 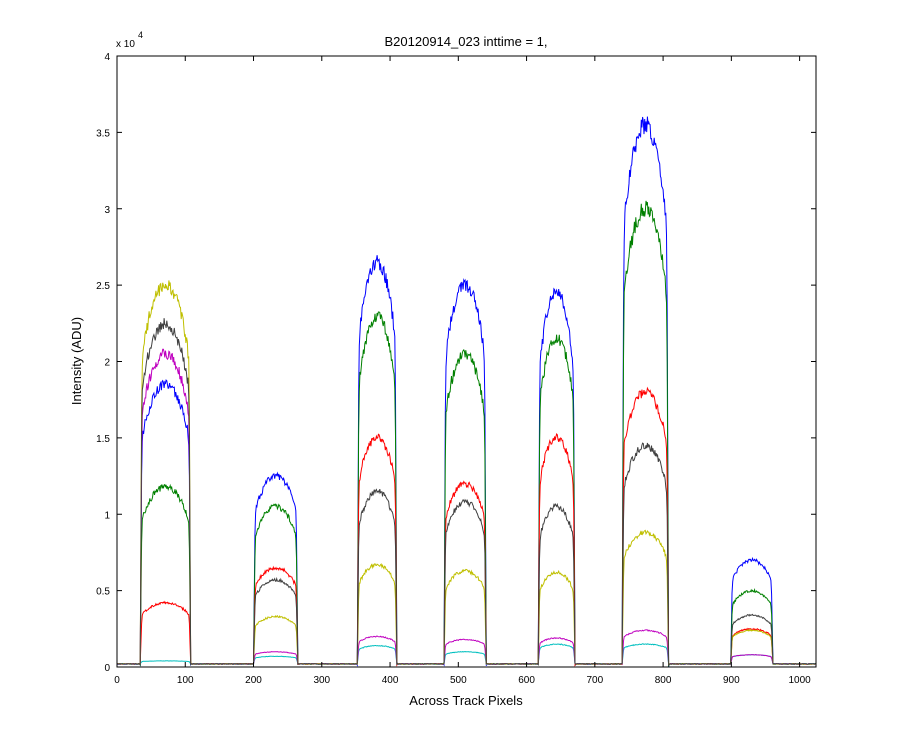 What do you see at coordinates (107, 668) in the screenshot?
I see `y-tick-label: 0` at bounding box center [107, 668].